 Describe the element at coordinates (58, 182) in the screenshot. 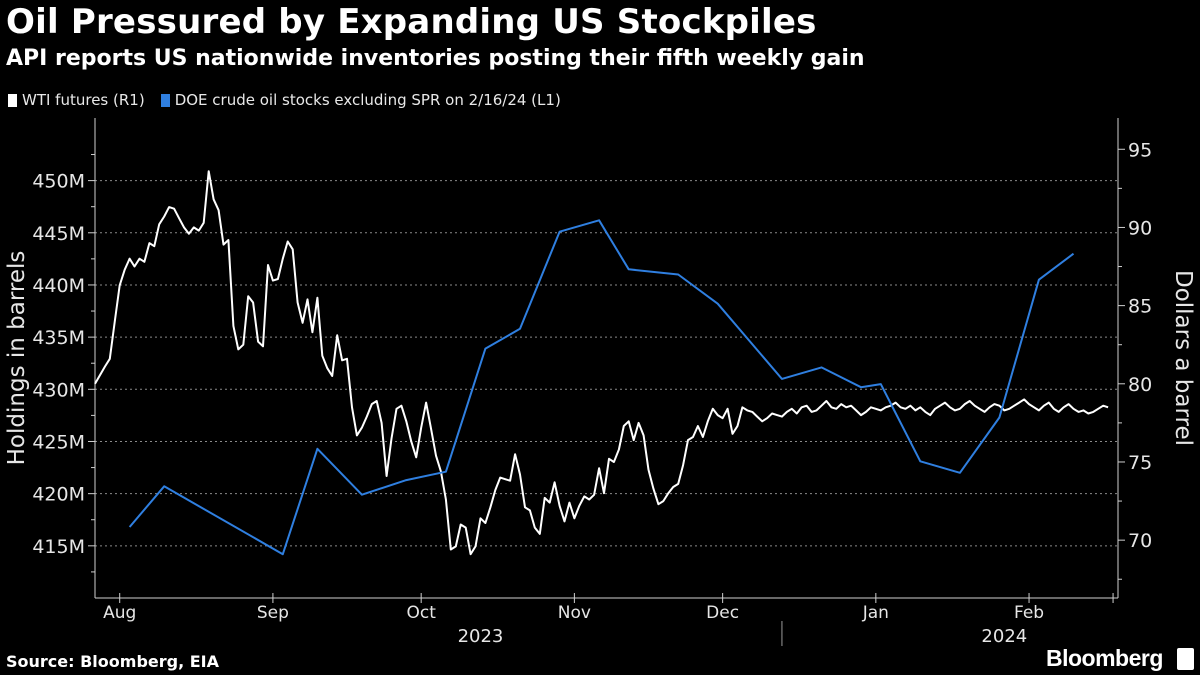

I see `left-axis-tick-label: 450M` at that location.